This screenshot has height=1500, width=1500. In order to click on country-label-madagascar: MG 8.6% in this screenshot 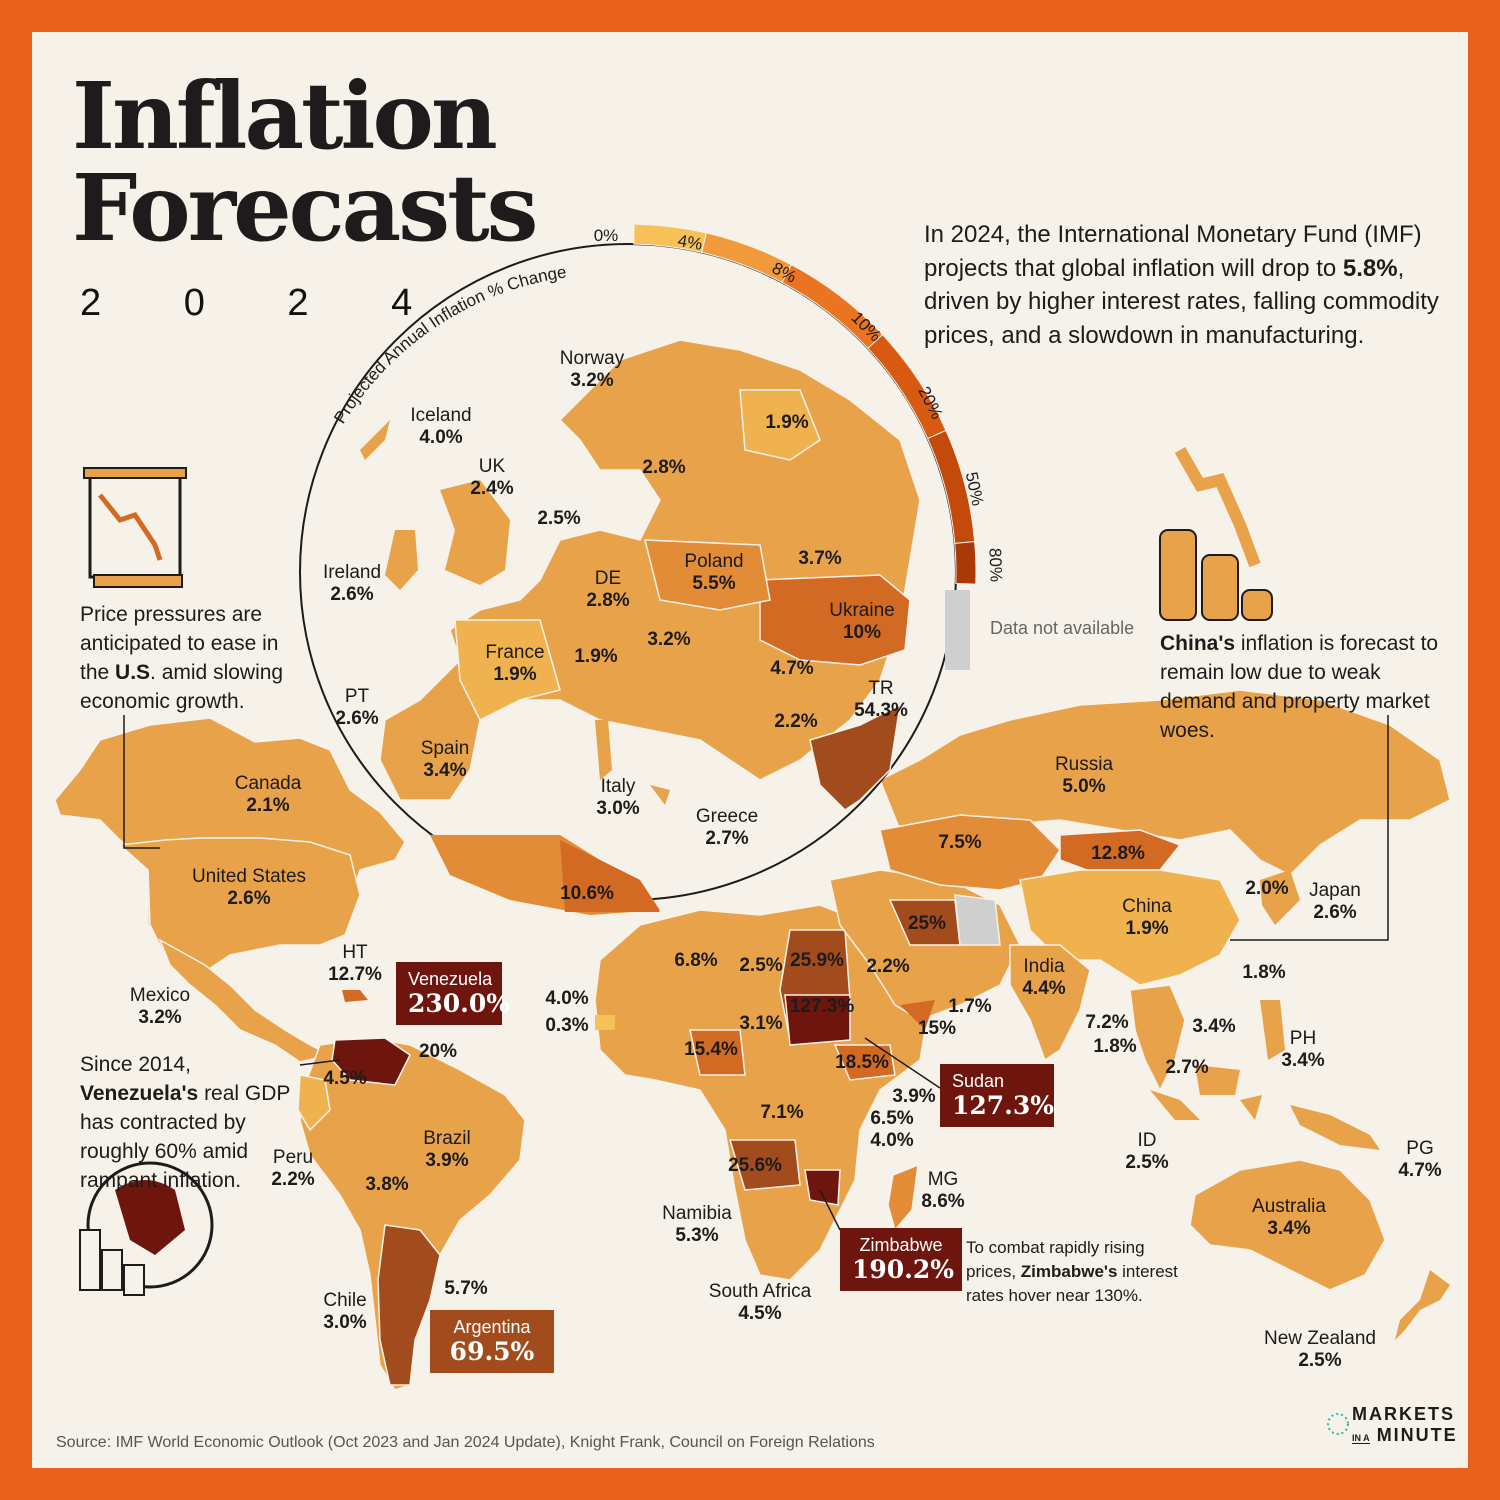, I will do `click(942, 1191)`.